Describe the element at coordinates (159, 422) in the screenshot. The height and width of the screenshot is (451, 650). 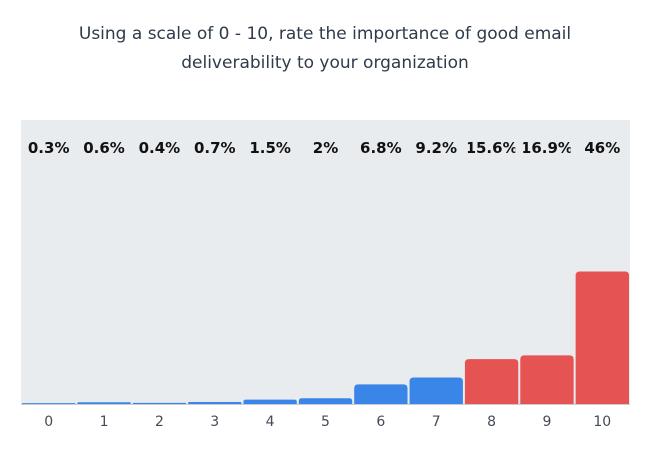
I see `x-tick-label-2: 2` at that location.